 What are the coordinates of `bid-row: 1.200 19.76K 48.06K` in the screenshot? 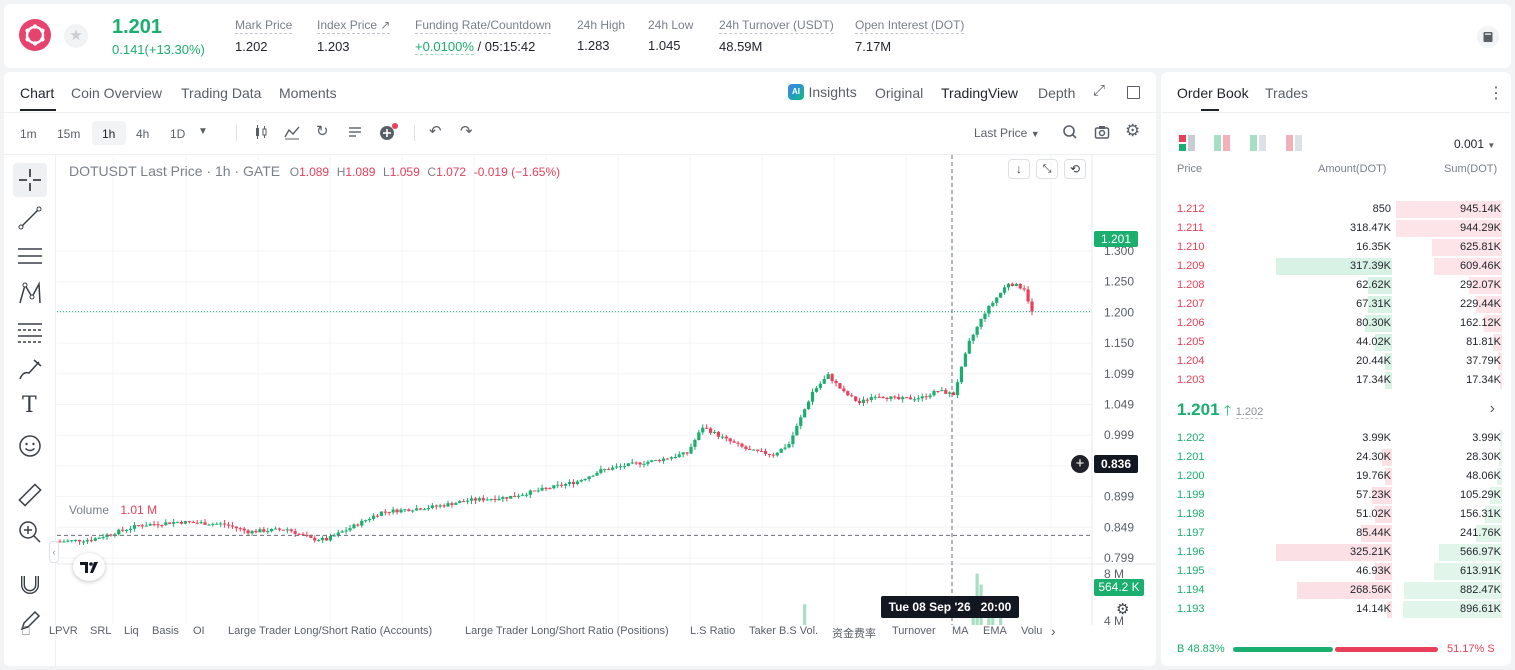 It's located at (1336, 476).